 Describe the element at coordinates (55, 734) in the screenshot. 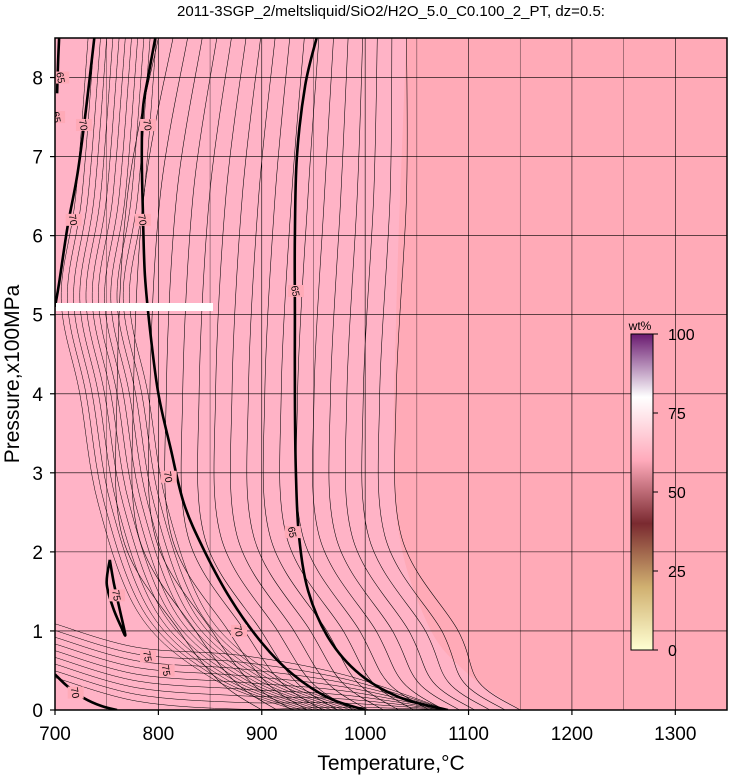

I see `x-tick-label: 700` at that location.